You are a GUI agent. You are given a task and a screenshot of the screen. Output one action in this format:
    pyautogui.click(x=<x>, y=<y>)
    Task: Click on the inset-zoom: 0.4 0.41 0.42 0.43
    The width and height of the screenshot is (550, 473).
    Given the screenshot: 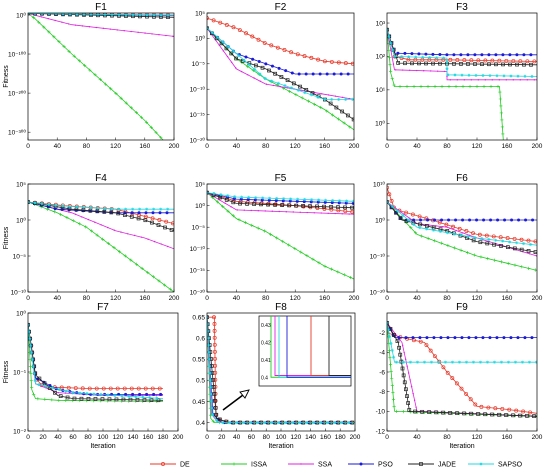 What is the action you would take?
    pyautogui.click(x=305, y=351)
    